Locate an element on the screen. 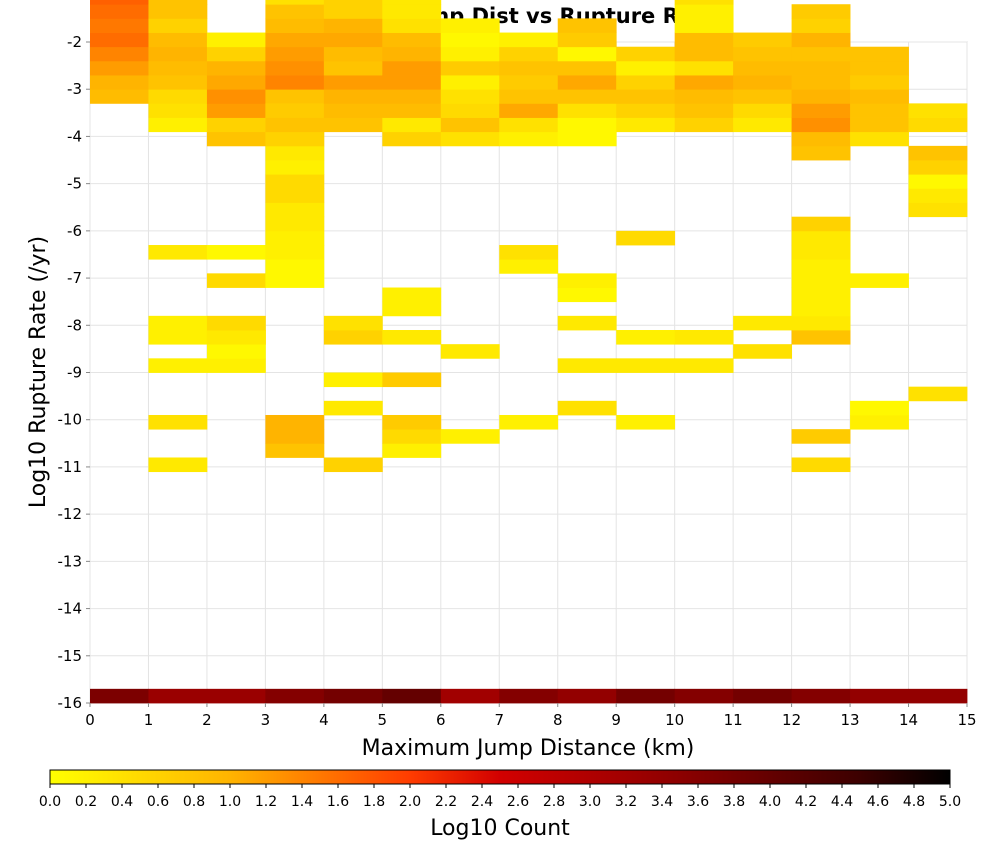  colorbar-title: Log10 Count is located at coordinates (500, 828).